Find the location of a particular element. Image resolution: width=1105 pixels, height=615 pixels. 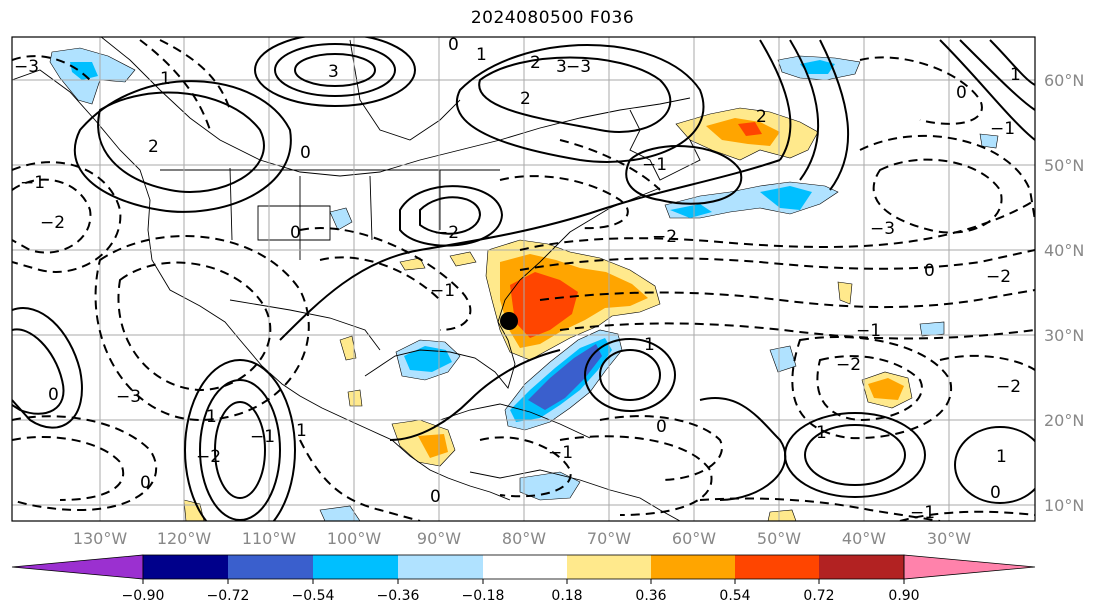

lon-label: 90°W is located at coordinates (439, 538).